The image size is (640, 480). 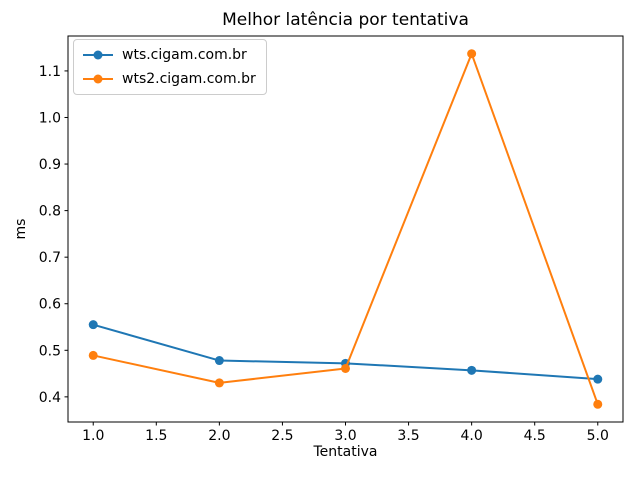 What do you see at coordinates (170, 67) in the screenshot?
I see `legend: wts.cigam.com.br wts2.cigam.com.br` at bounding box center [170, 67].